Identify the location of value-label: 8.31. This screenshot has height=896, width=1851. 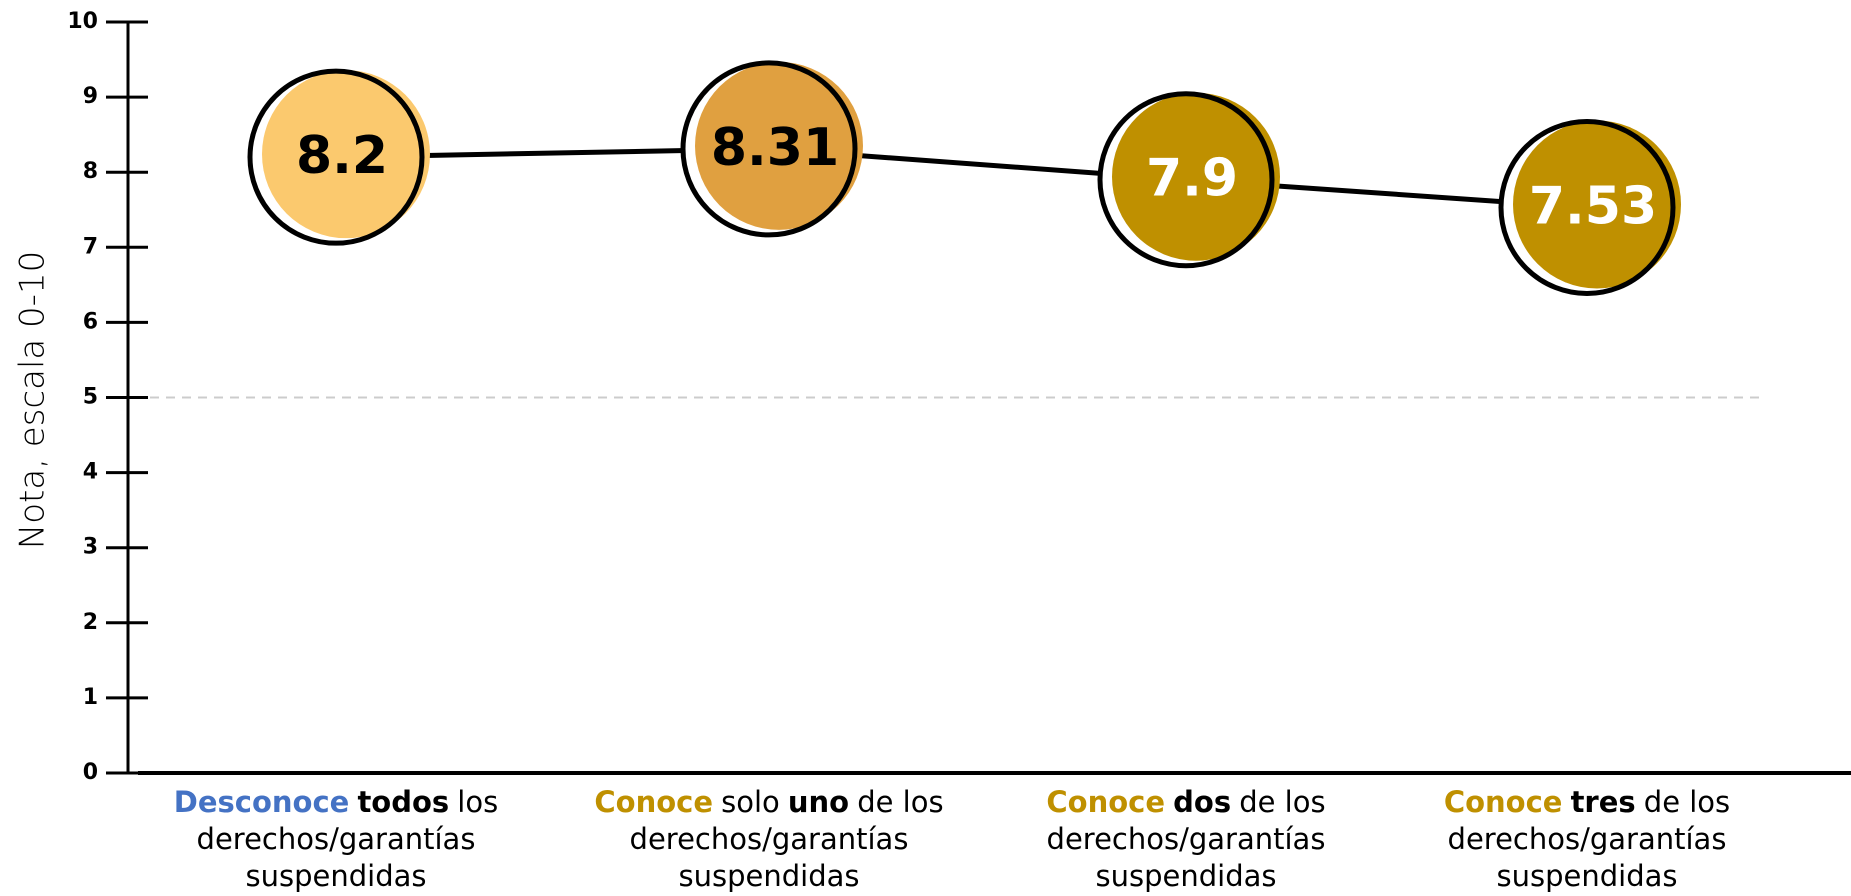
(775, 148).